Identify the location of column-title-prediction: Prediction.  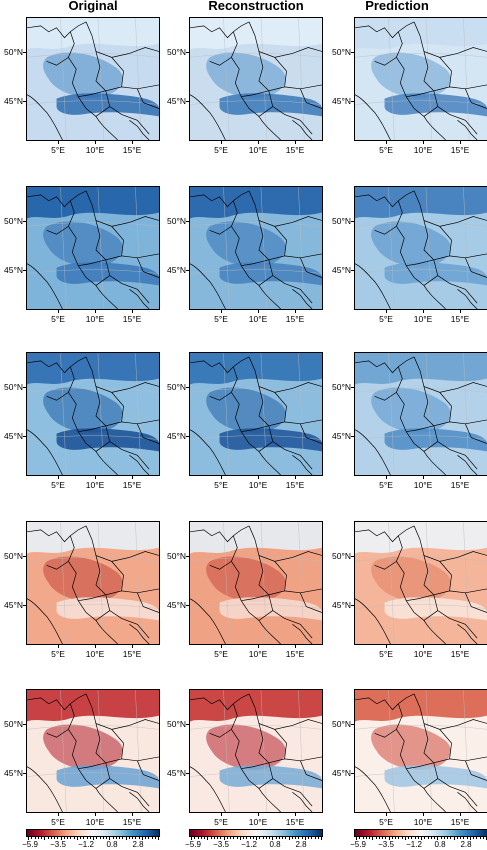
(397, 6).